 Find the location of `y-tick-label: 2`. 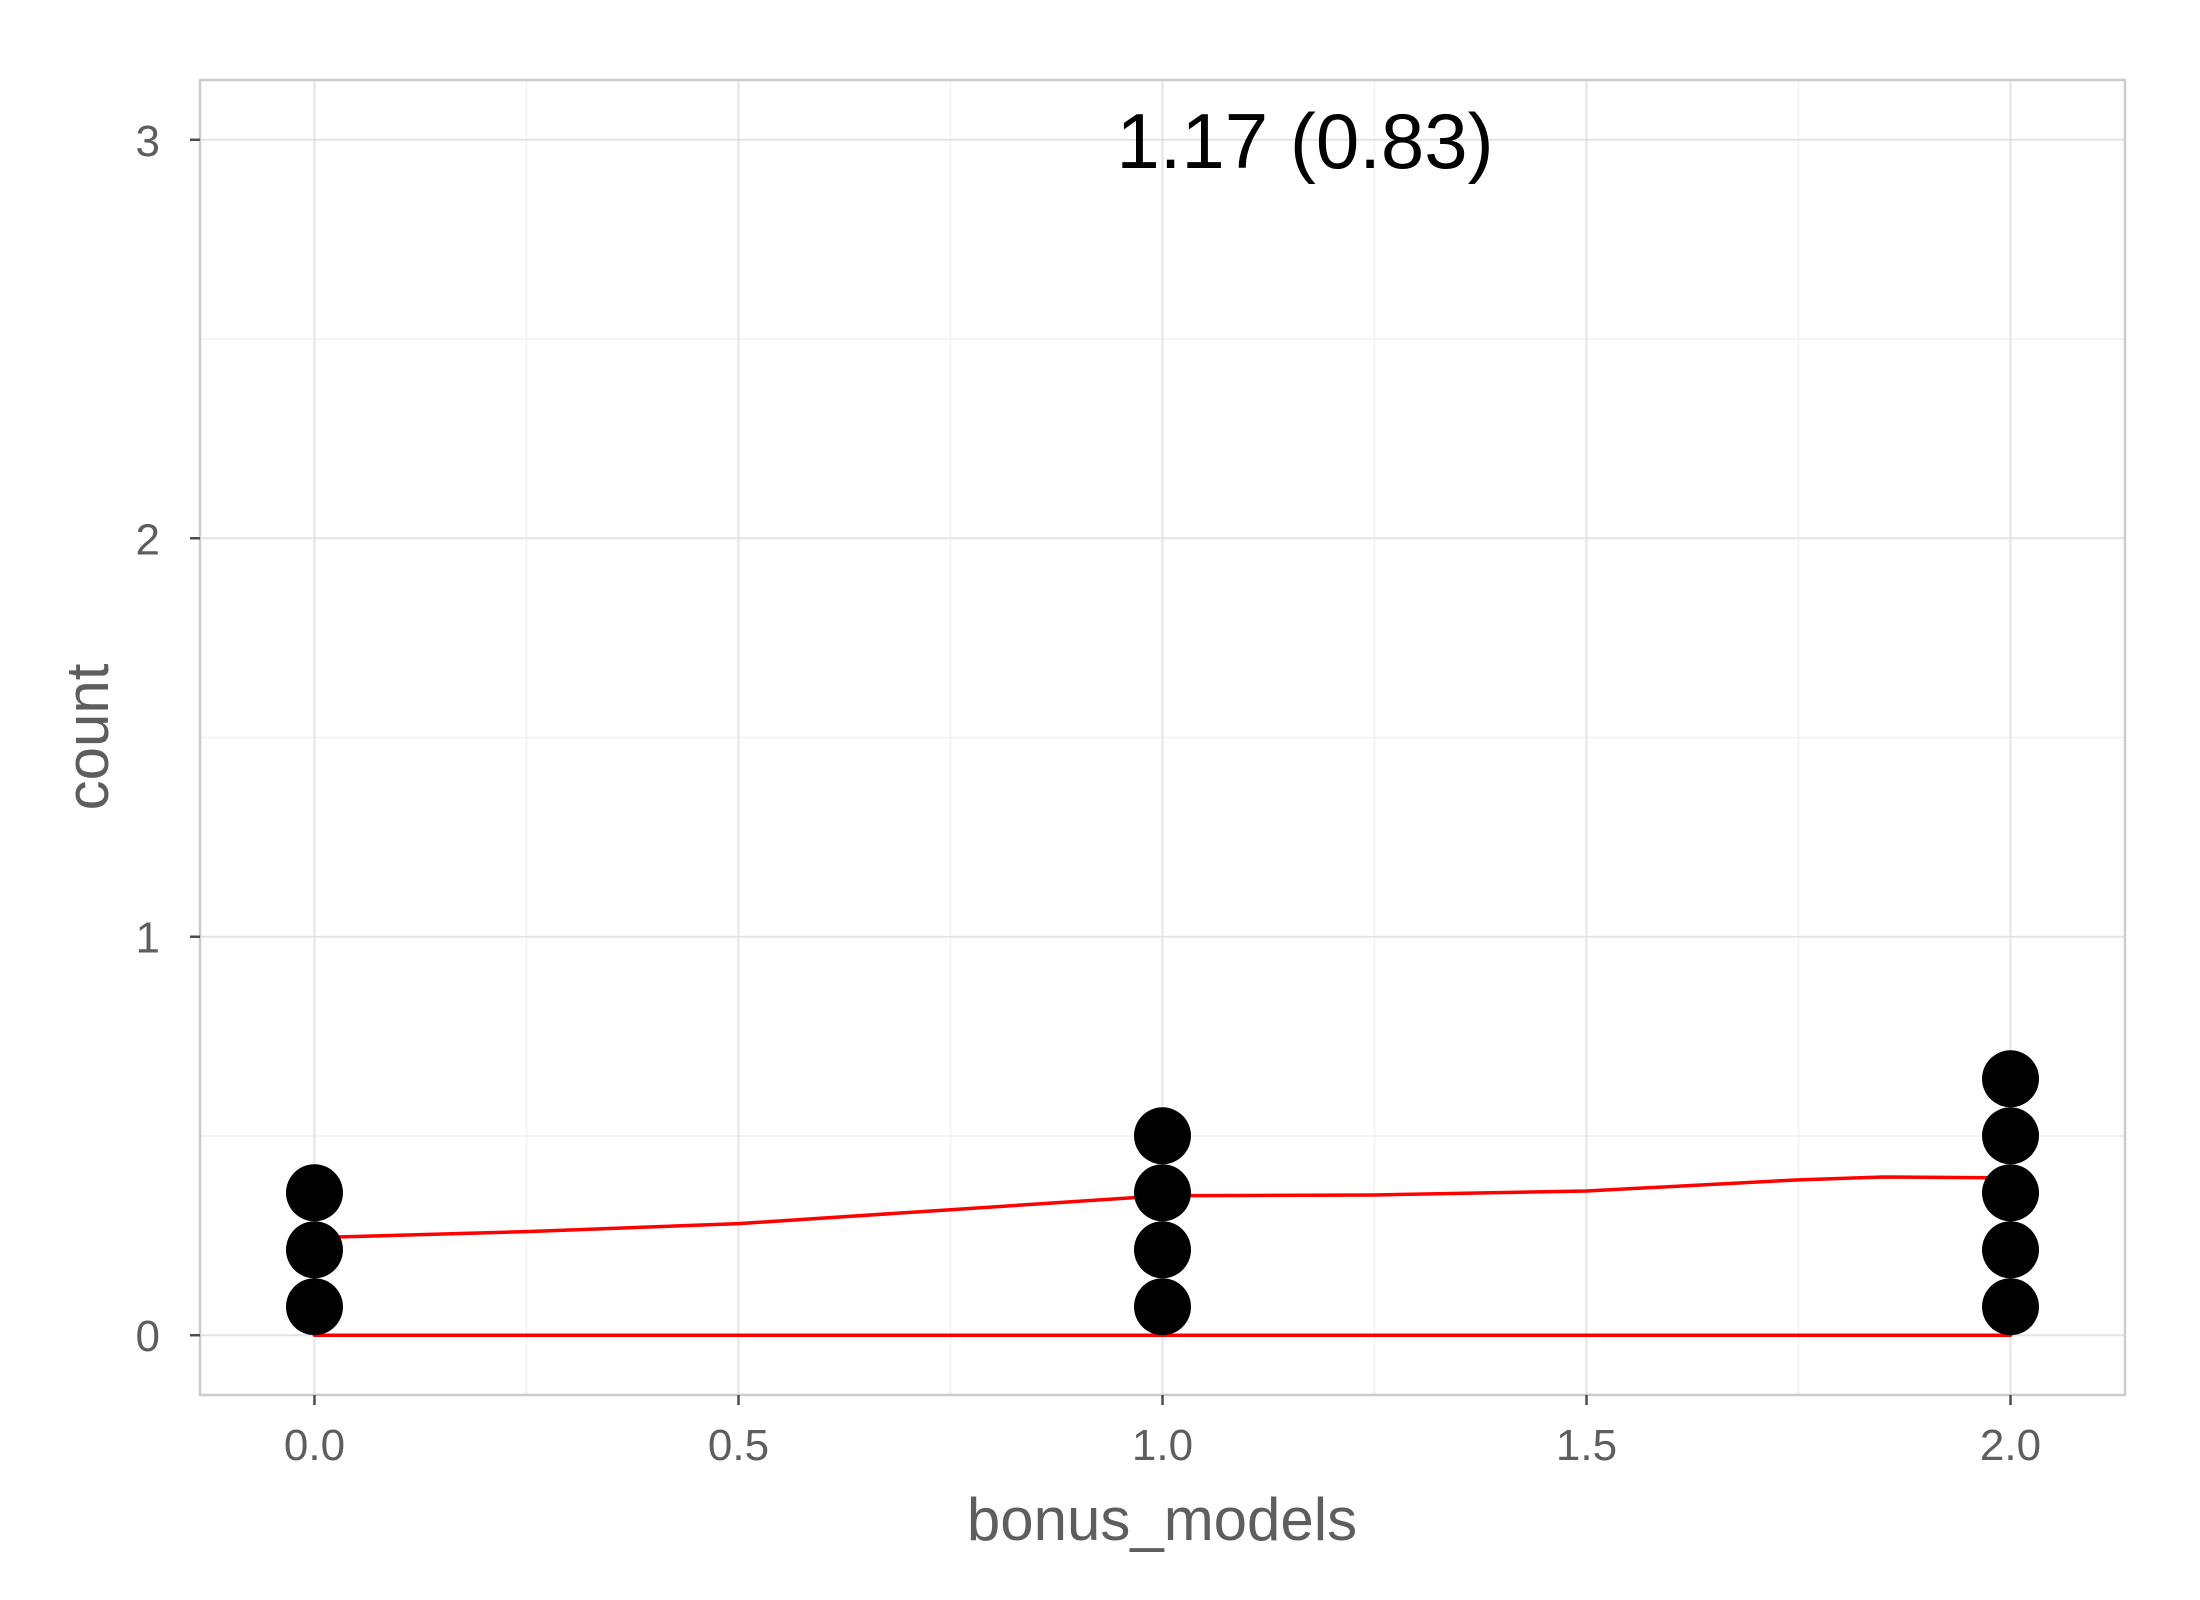

y-tick-label: 2 is located at coordinates (148, 539).